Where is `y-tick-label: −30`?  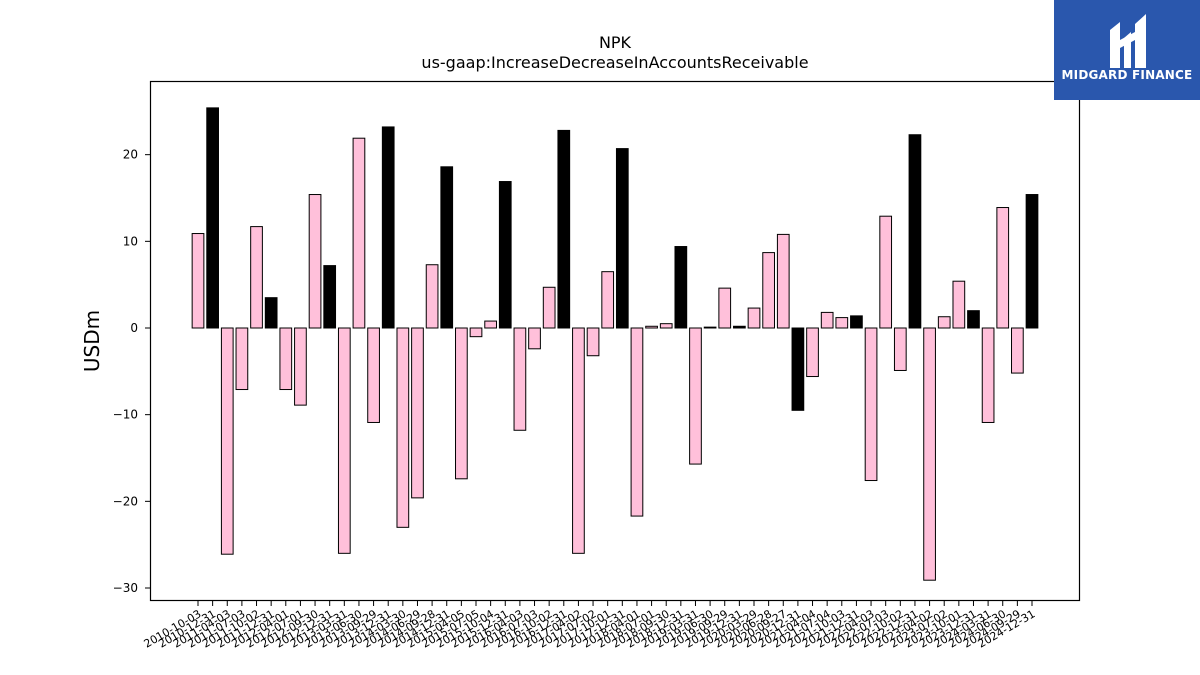
y-tick-label: −30 is located at coordinates (125, 588).